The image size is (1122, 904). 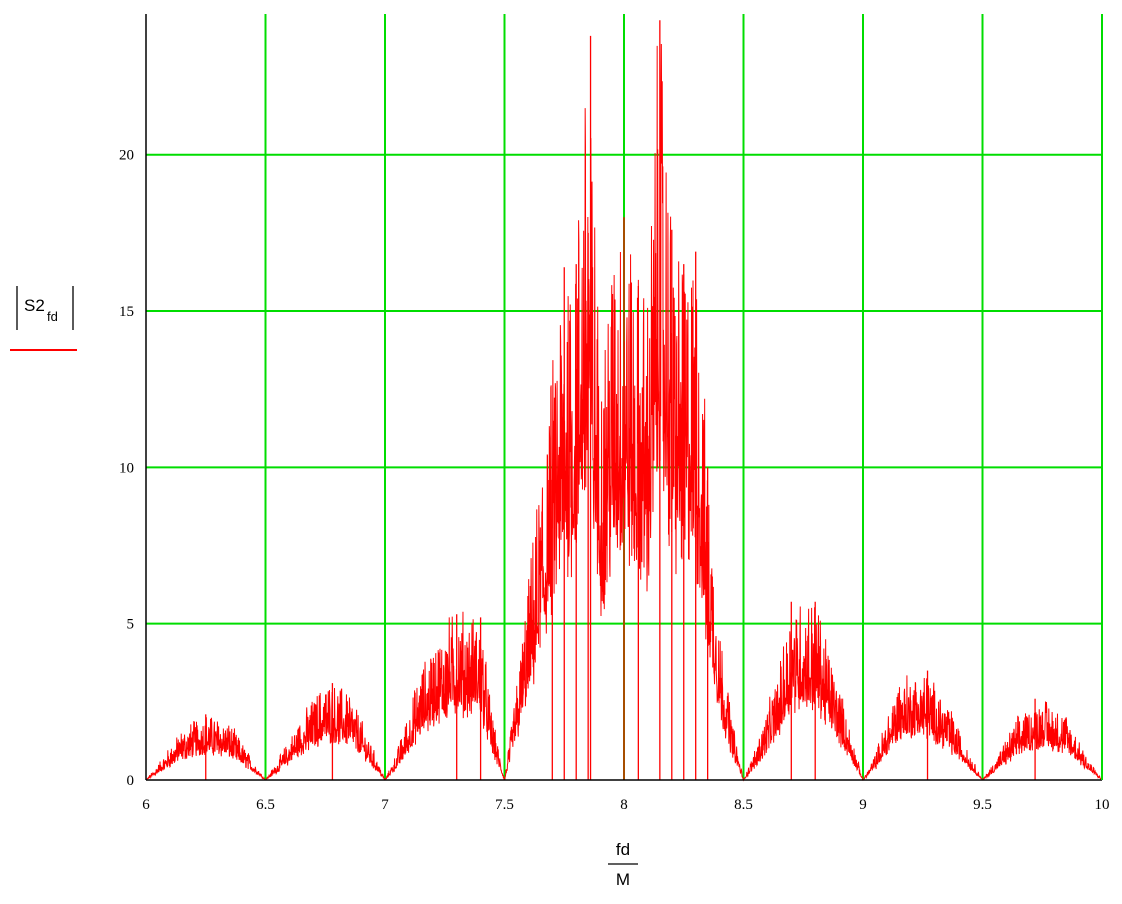 I want to click on y-tick-label: 10, so click(x=126, y=468).